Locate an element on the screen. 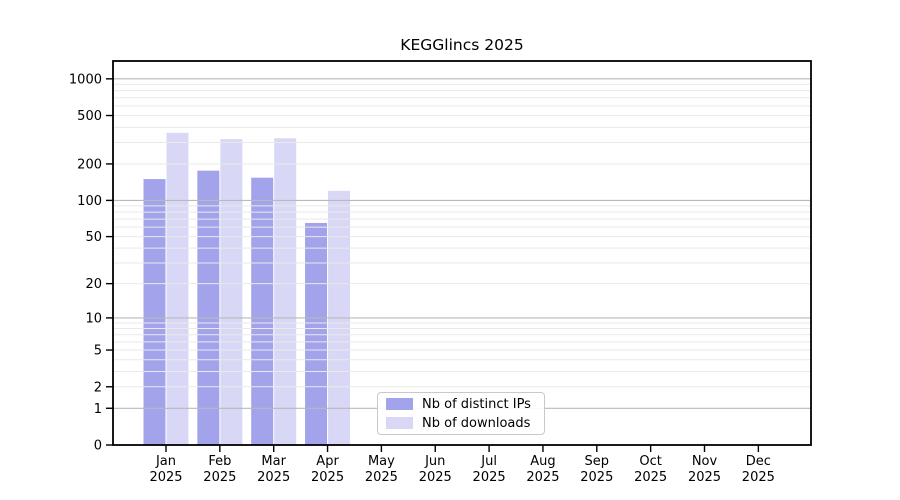  x-tick-label-month: May is located at coordinates (381, 461).